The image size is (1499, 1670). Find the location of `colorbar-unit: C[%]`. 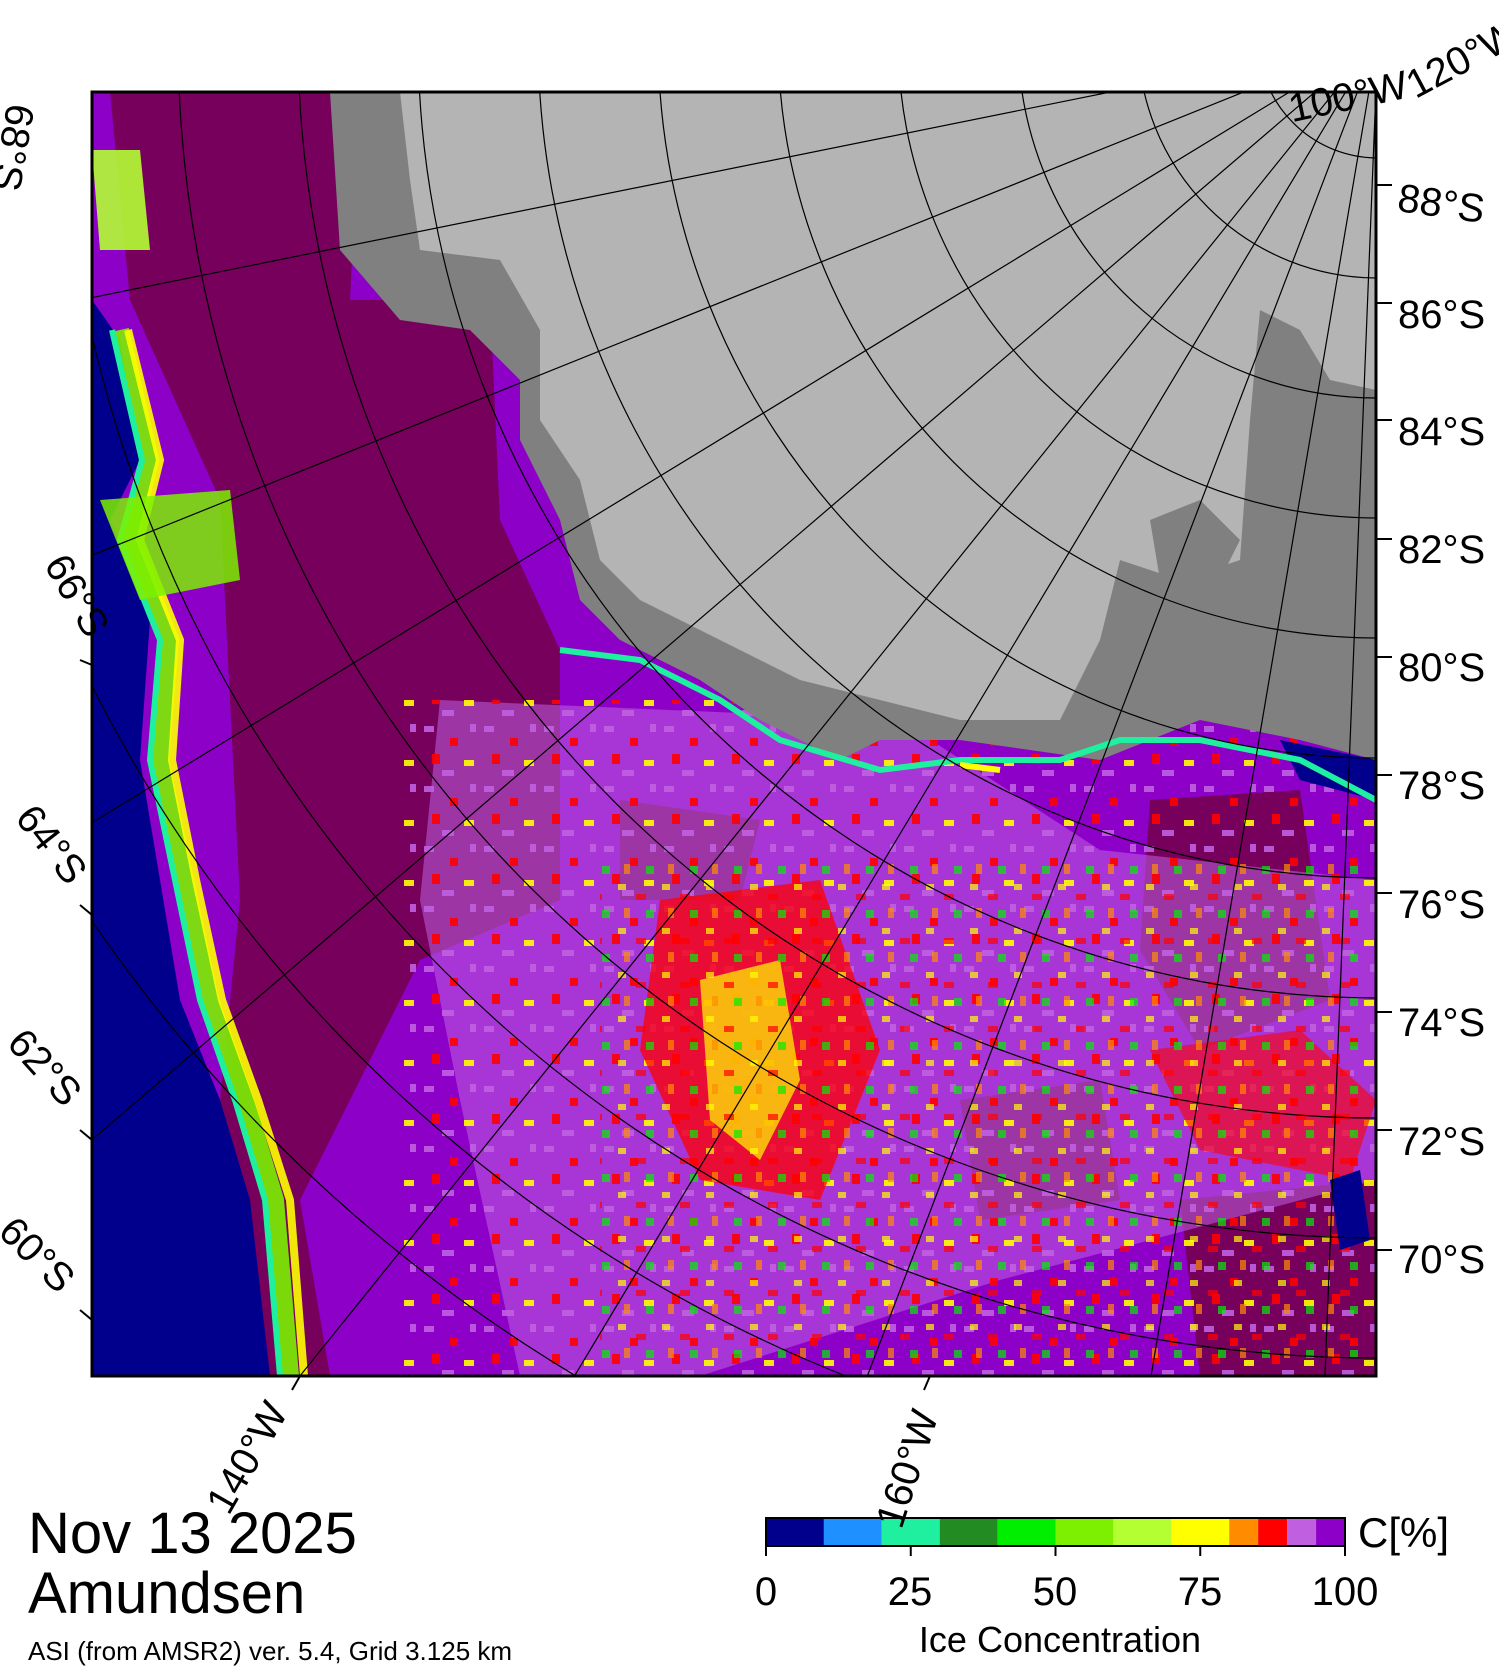

colorbar-unit: C[%] is located at coordinates (1404, 1532).